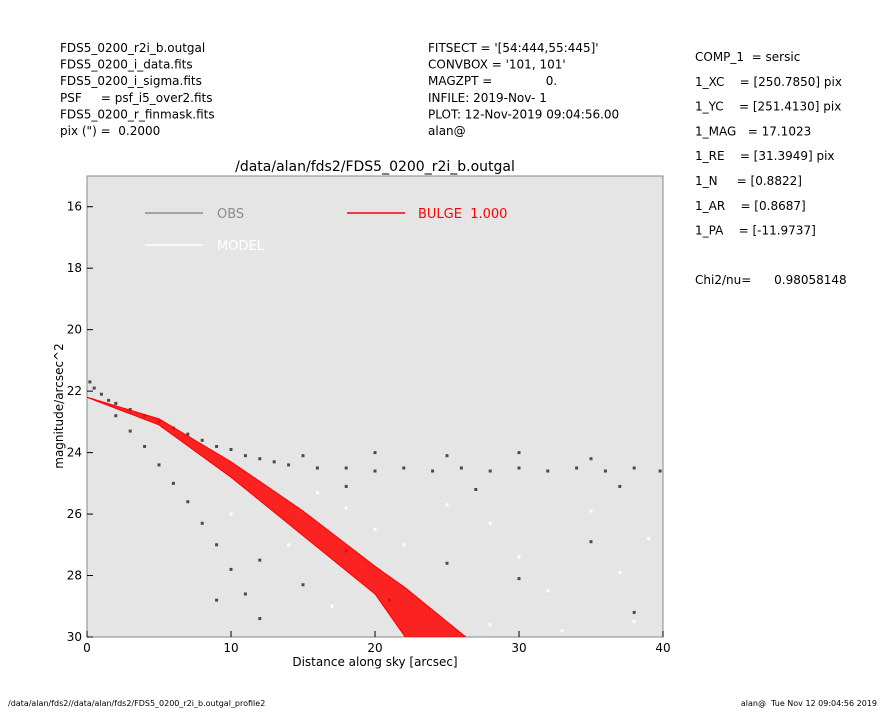  Describe the element at coordinates (809, 703) in the screenshot. I see `footer-right: alan@ Tue Nov 12 09:04:56 2019` at that location.